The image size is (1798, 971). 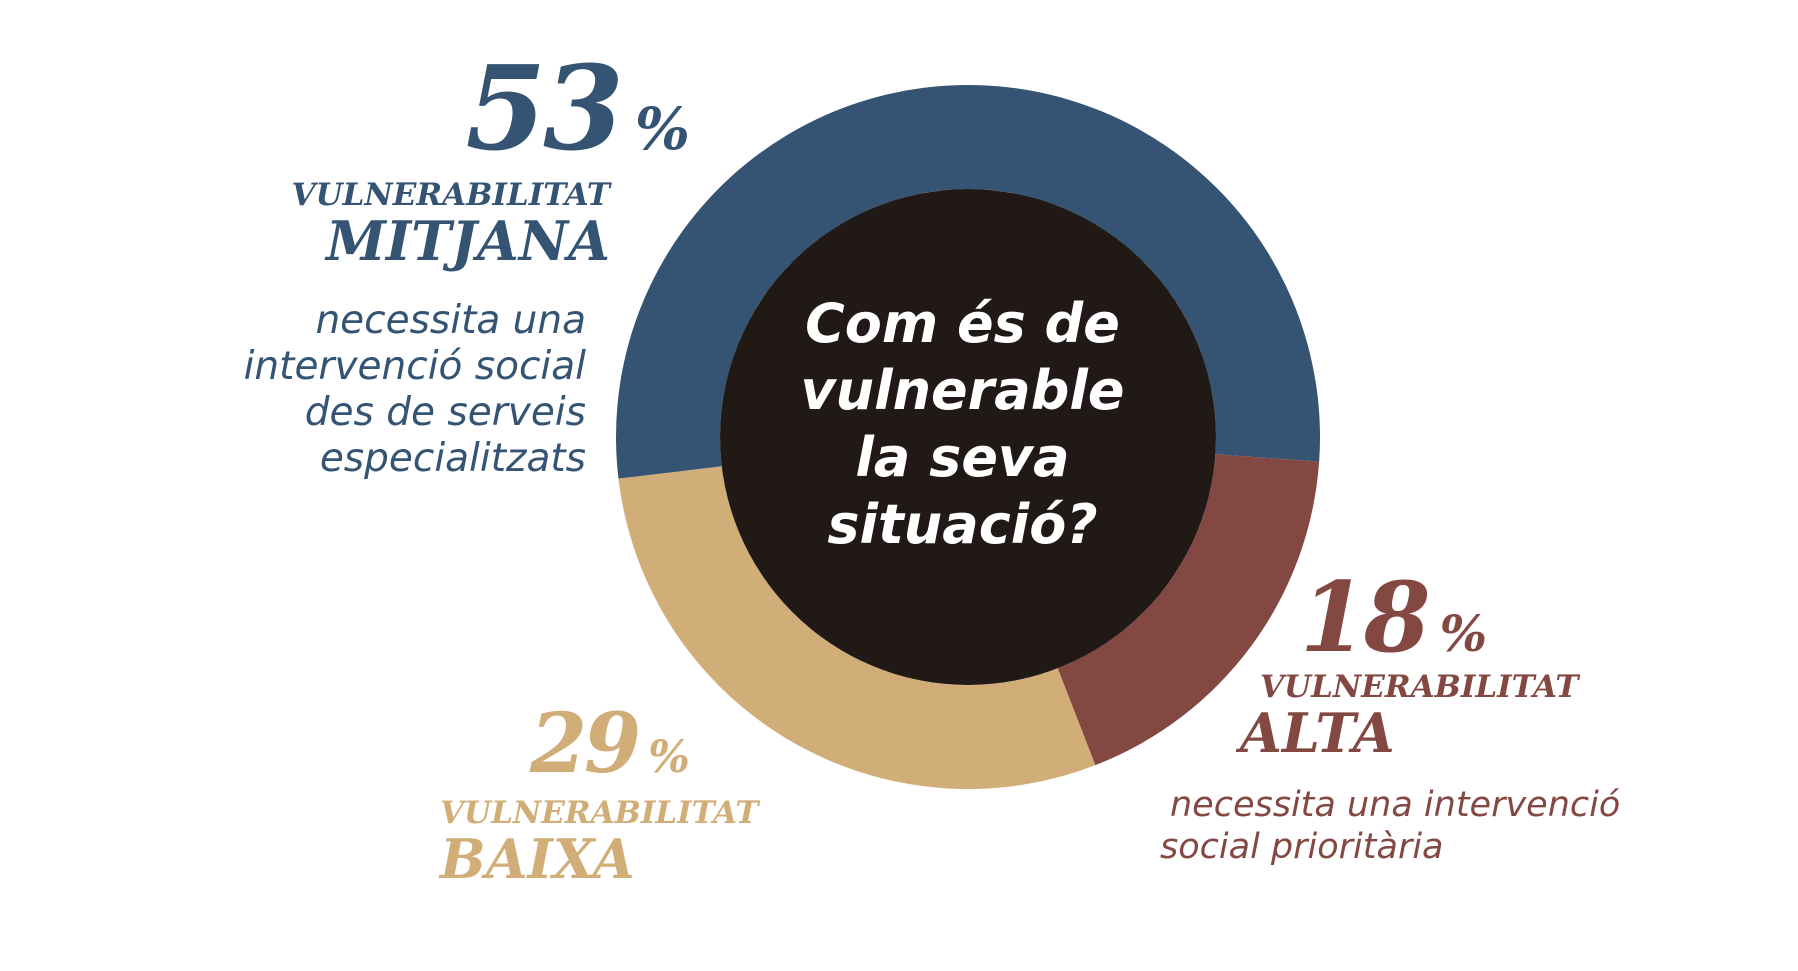 I want to click on level-mitjana: VULNERABILITAT MITJANA, so click(x=380, y=224).